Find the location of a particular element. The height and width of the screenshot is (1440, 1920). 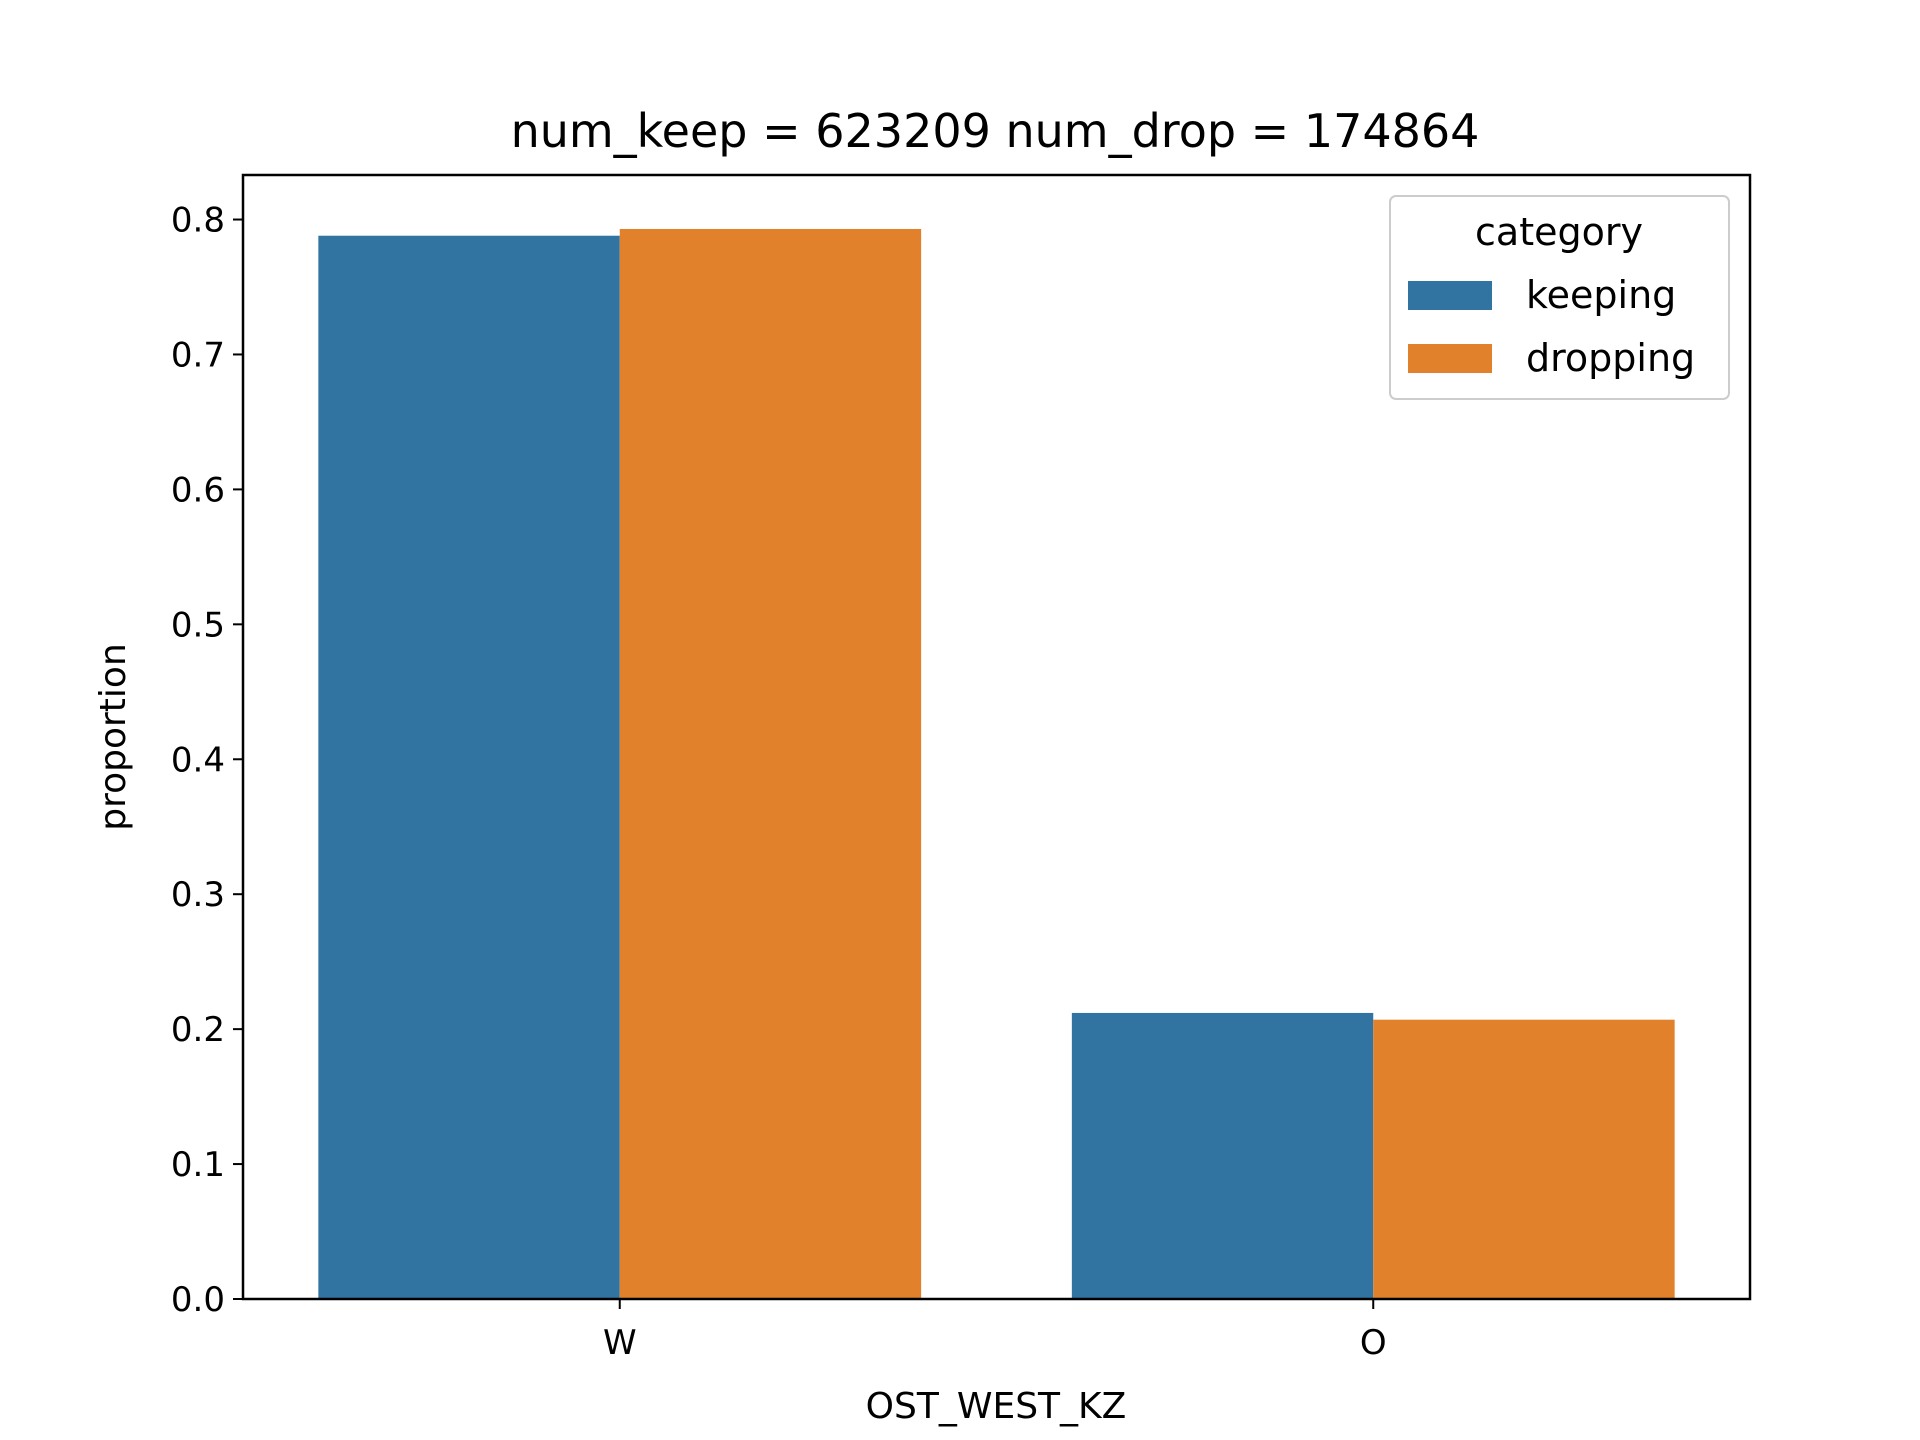

y-tick-label: 0.5 is located at coordinates (198, 625).